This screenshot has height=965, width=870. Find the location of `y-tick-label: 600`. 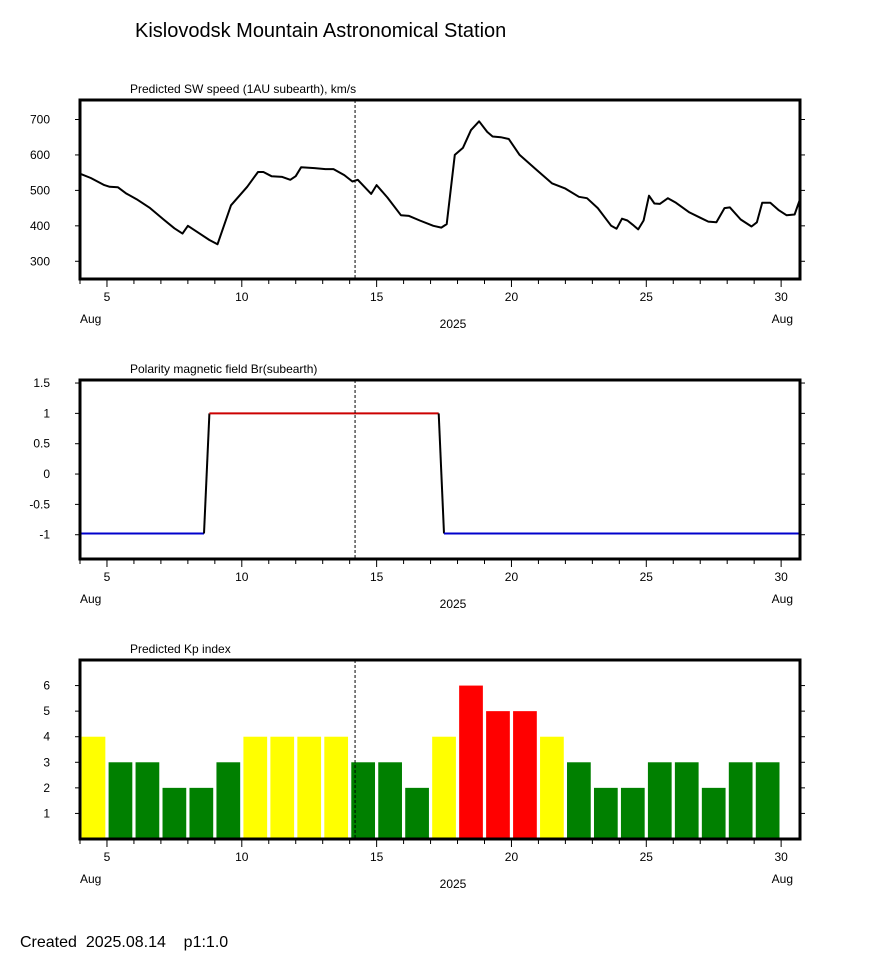

y-tick-label: 600 is located at coordinates (40, 155).